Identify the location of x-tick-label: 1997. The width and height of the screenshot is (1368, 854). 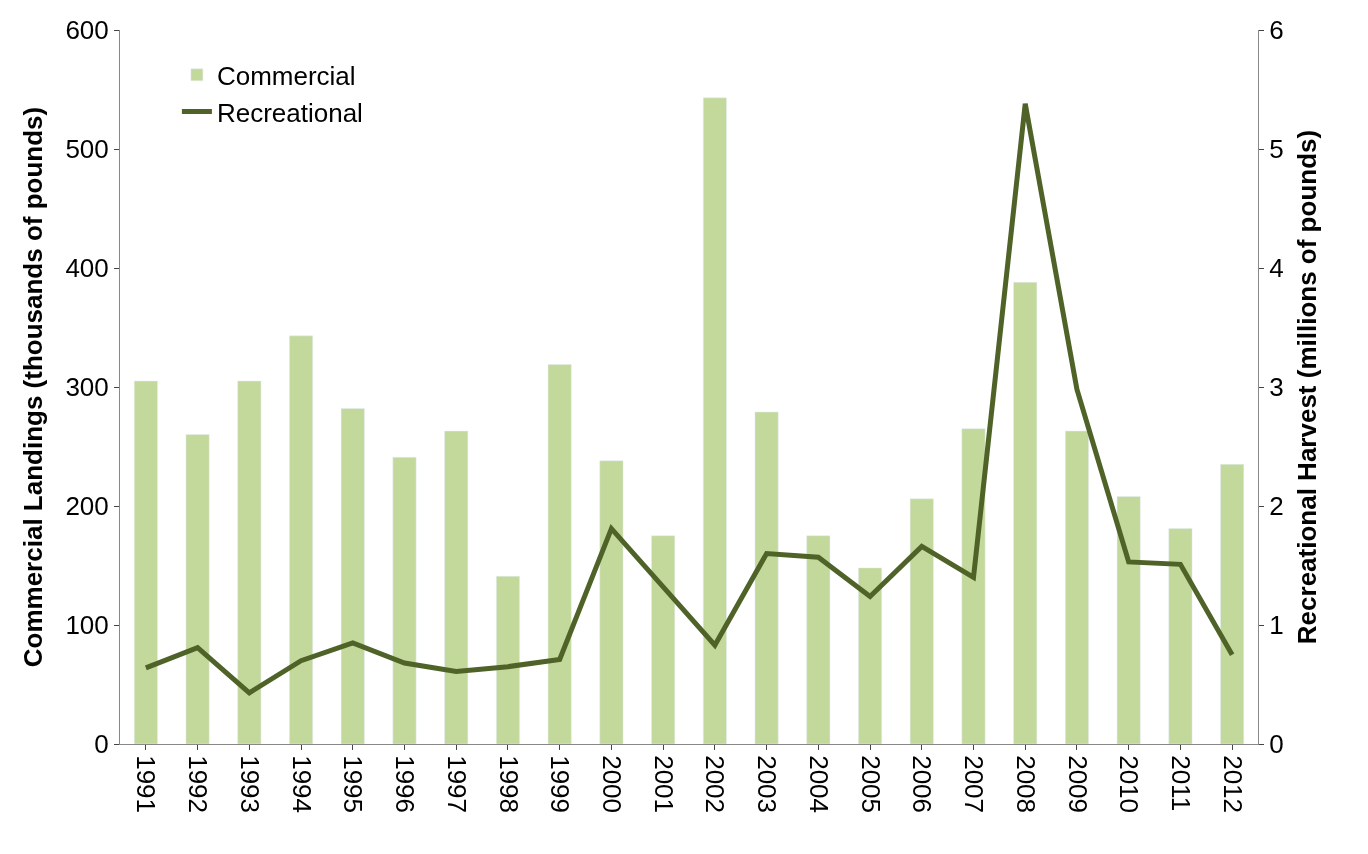
(456, 784).